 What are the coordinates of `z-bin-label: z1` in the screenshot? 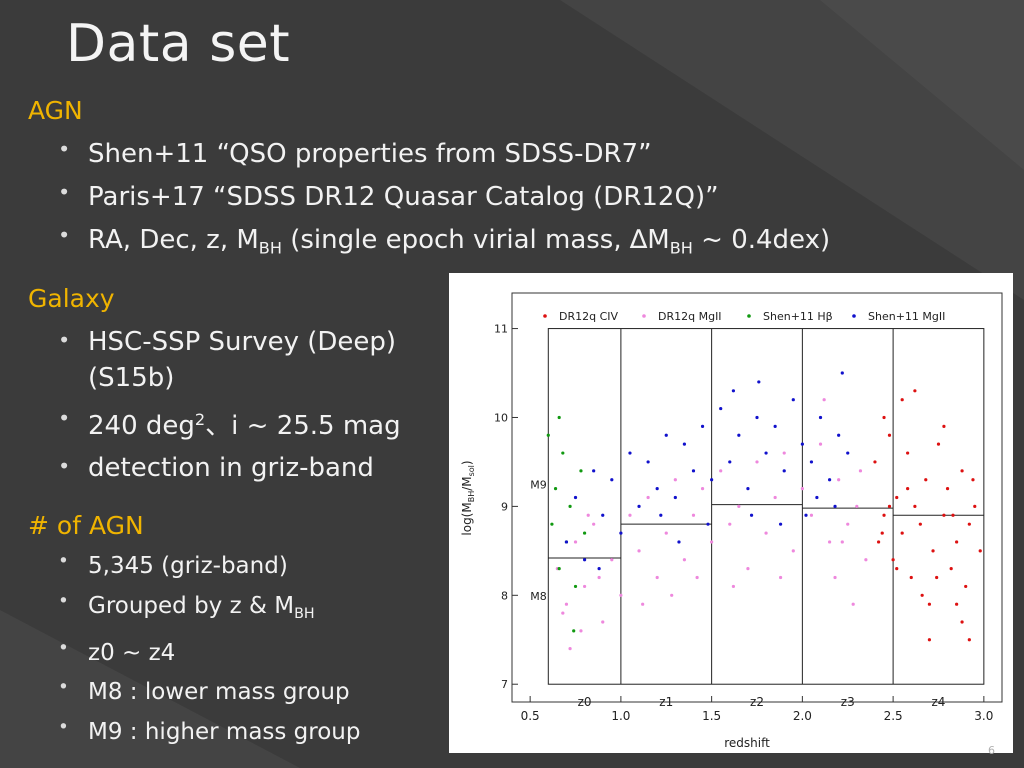 It's located at (666, 702).